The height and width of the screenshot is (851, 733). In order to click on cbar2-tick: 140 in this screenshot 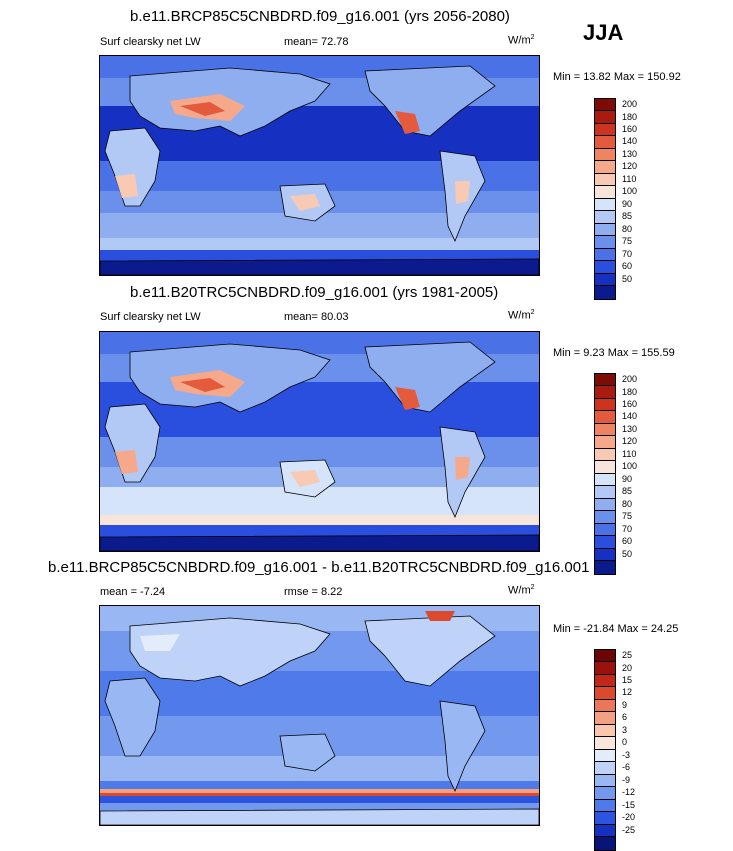, I will do `click(630, 416)`.